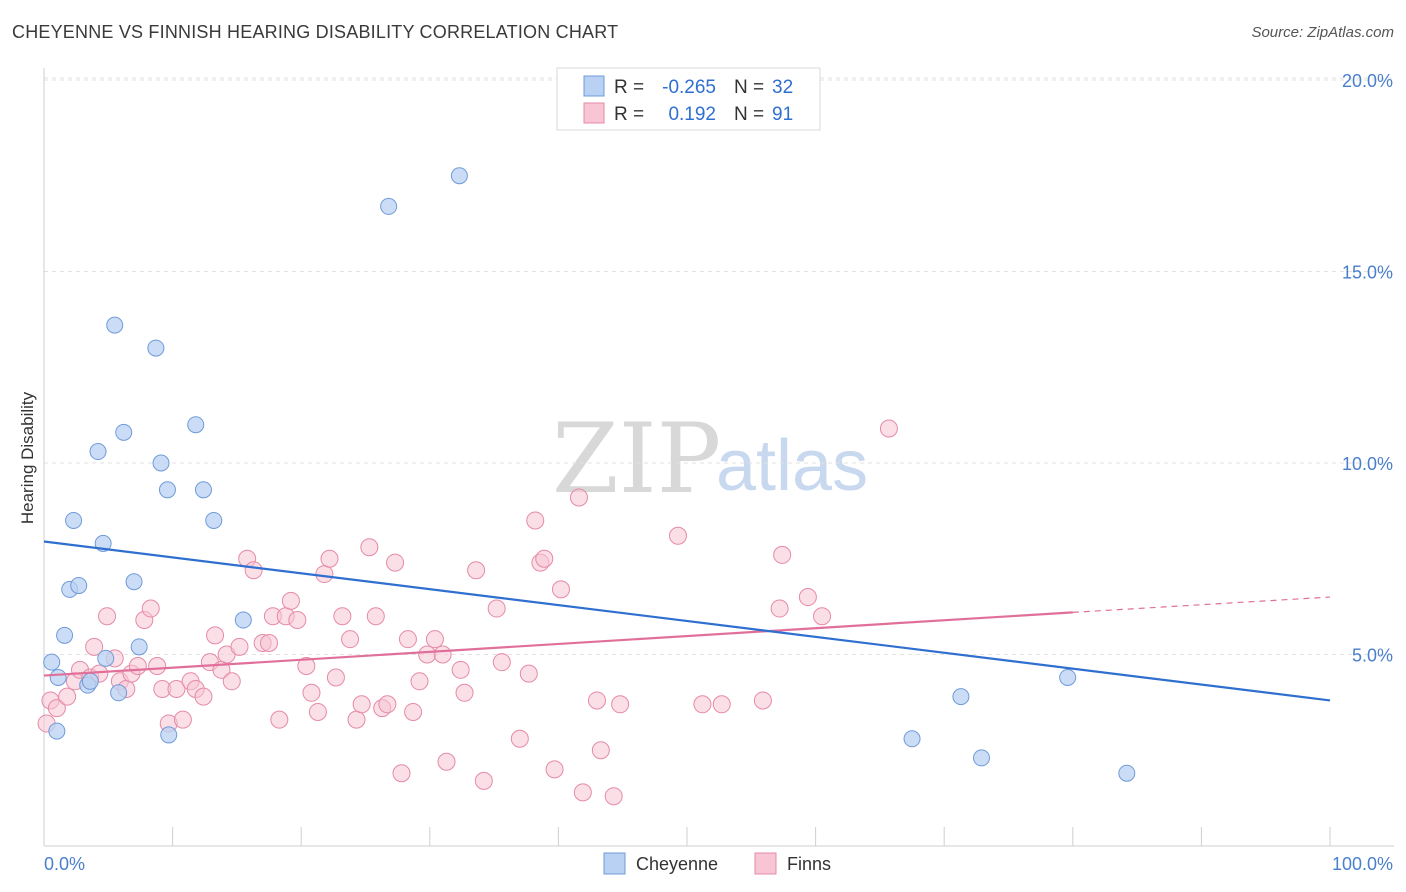  What do you see at coordinates (687, 836) in the screenshot?
I see `x-axis-ticks` at bounding box center [687, 836].